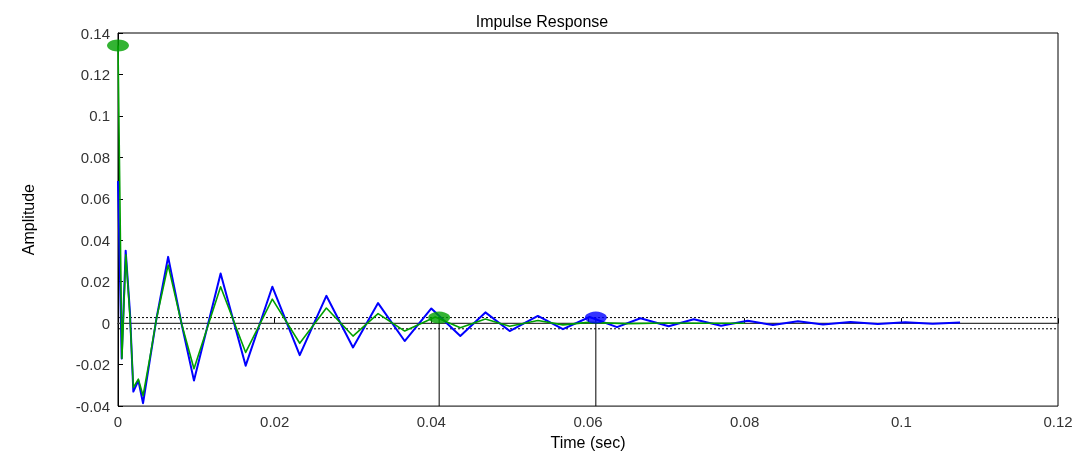  Describe the element at coordinates (745, 422) in the screenshot. I see `x-tick-label: 0.08` at that location.